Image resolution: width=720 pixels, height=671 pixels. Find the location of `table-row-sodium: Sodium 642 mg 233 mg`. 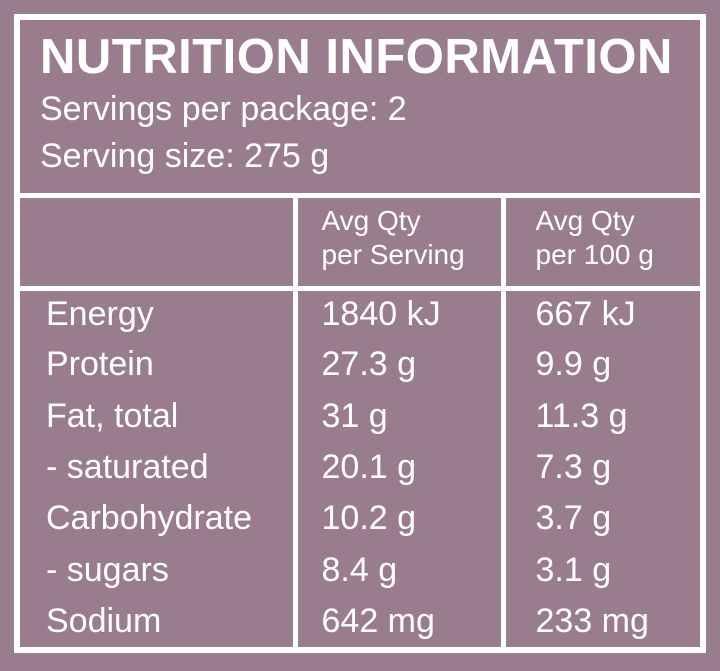

table-row-sodium: Sodium 642 mg 233 mg is located at coordinates (360, 621).